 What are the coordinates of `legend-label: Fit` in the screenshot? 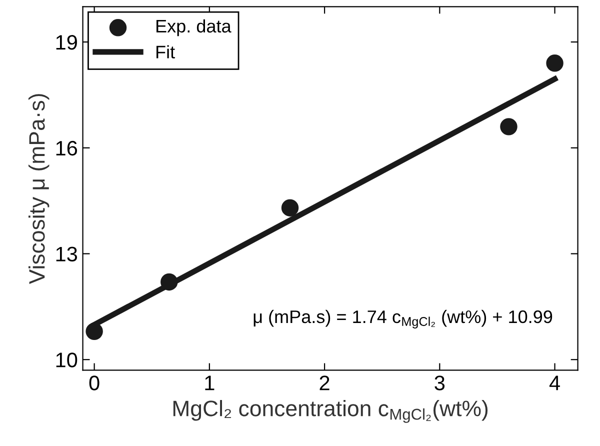 It's located at (165, 51).